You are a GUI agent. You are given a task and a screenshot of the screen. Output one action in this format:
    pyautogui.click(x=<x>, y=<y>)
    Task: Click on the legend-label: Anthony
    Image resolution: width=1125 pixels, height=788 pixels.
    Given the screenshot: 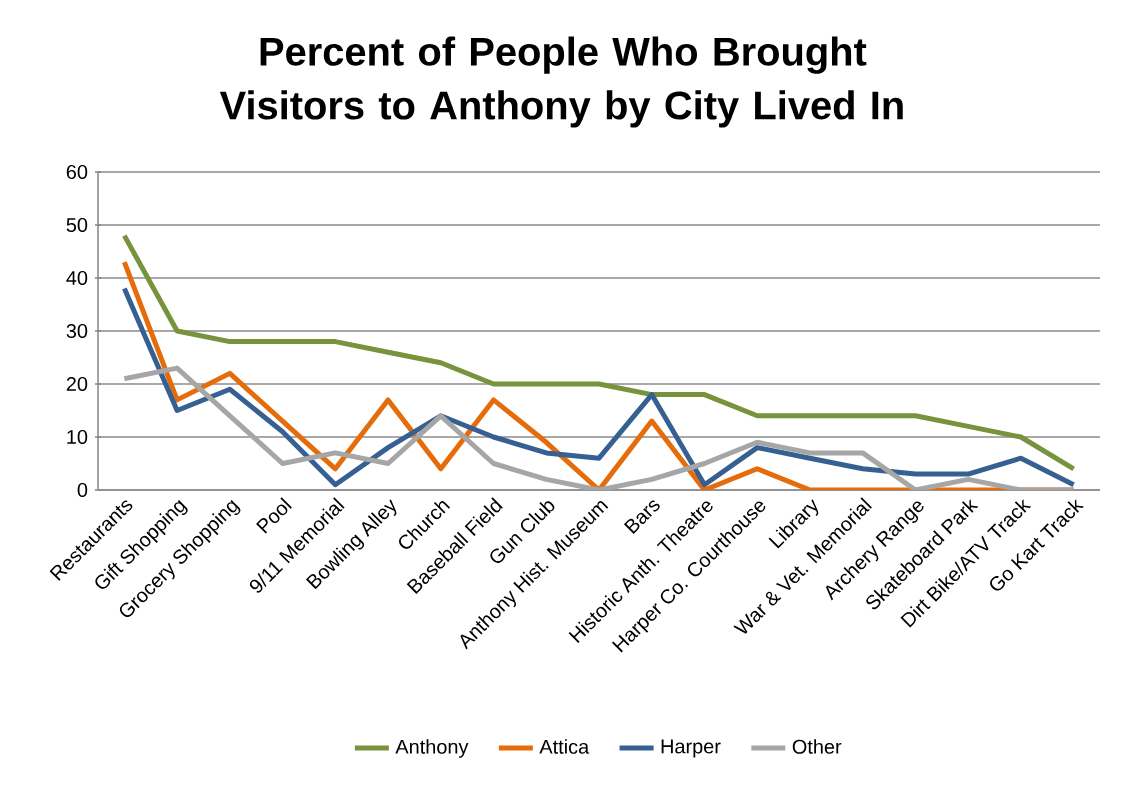 What is the action you would take?
    pyautogui.click(x=432, y=748)
    